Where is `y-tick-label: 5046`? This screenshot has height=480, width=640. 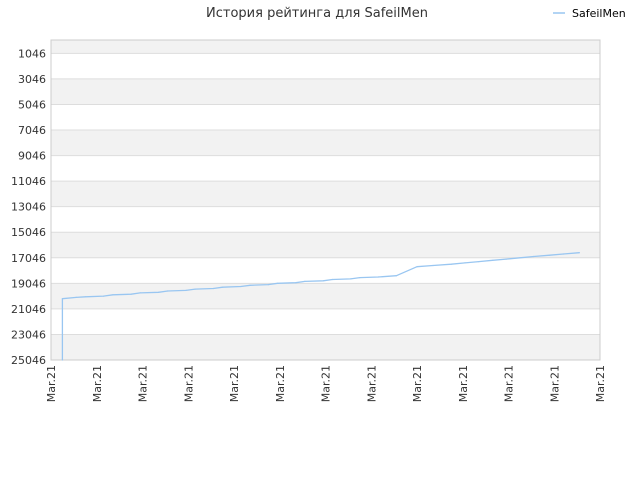
y-tick-label: 5046 is located at coordinates (32, 104).